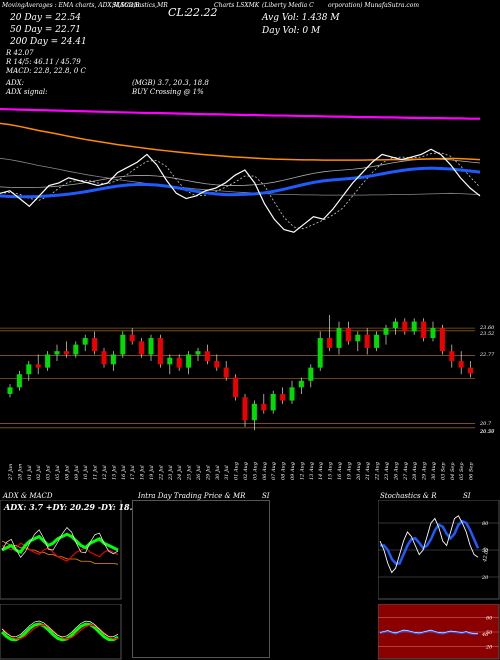  What do you see at coordinates (255, 471) in the screenshot?
I see `date-label: 05 Aug` at bounding box center [255, 471].